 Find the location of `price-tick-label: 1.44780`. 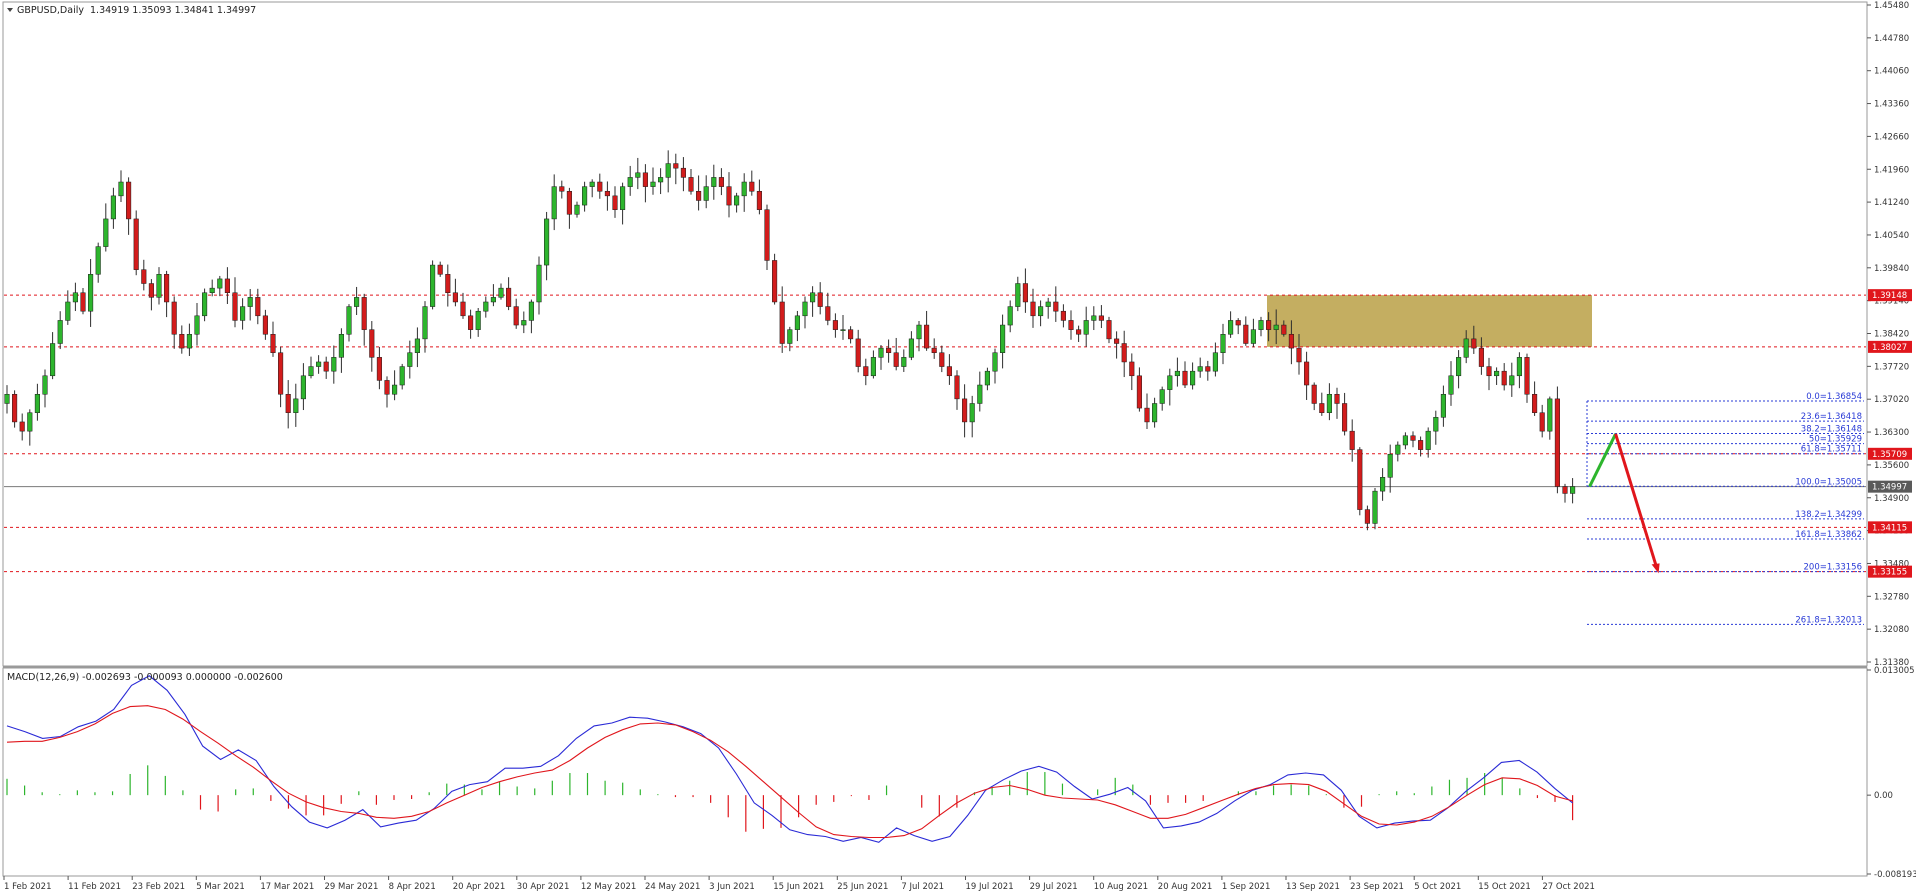

price-tick-label: 1.44780 is located at coordinates (1891, 39).